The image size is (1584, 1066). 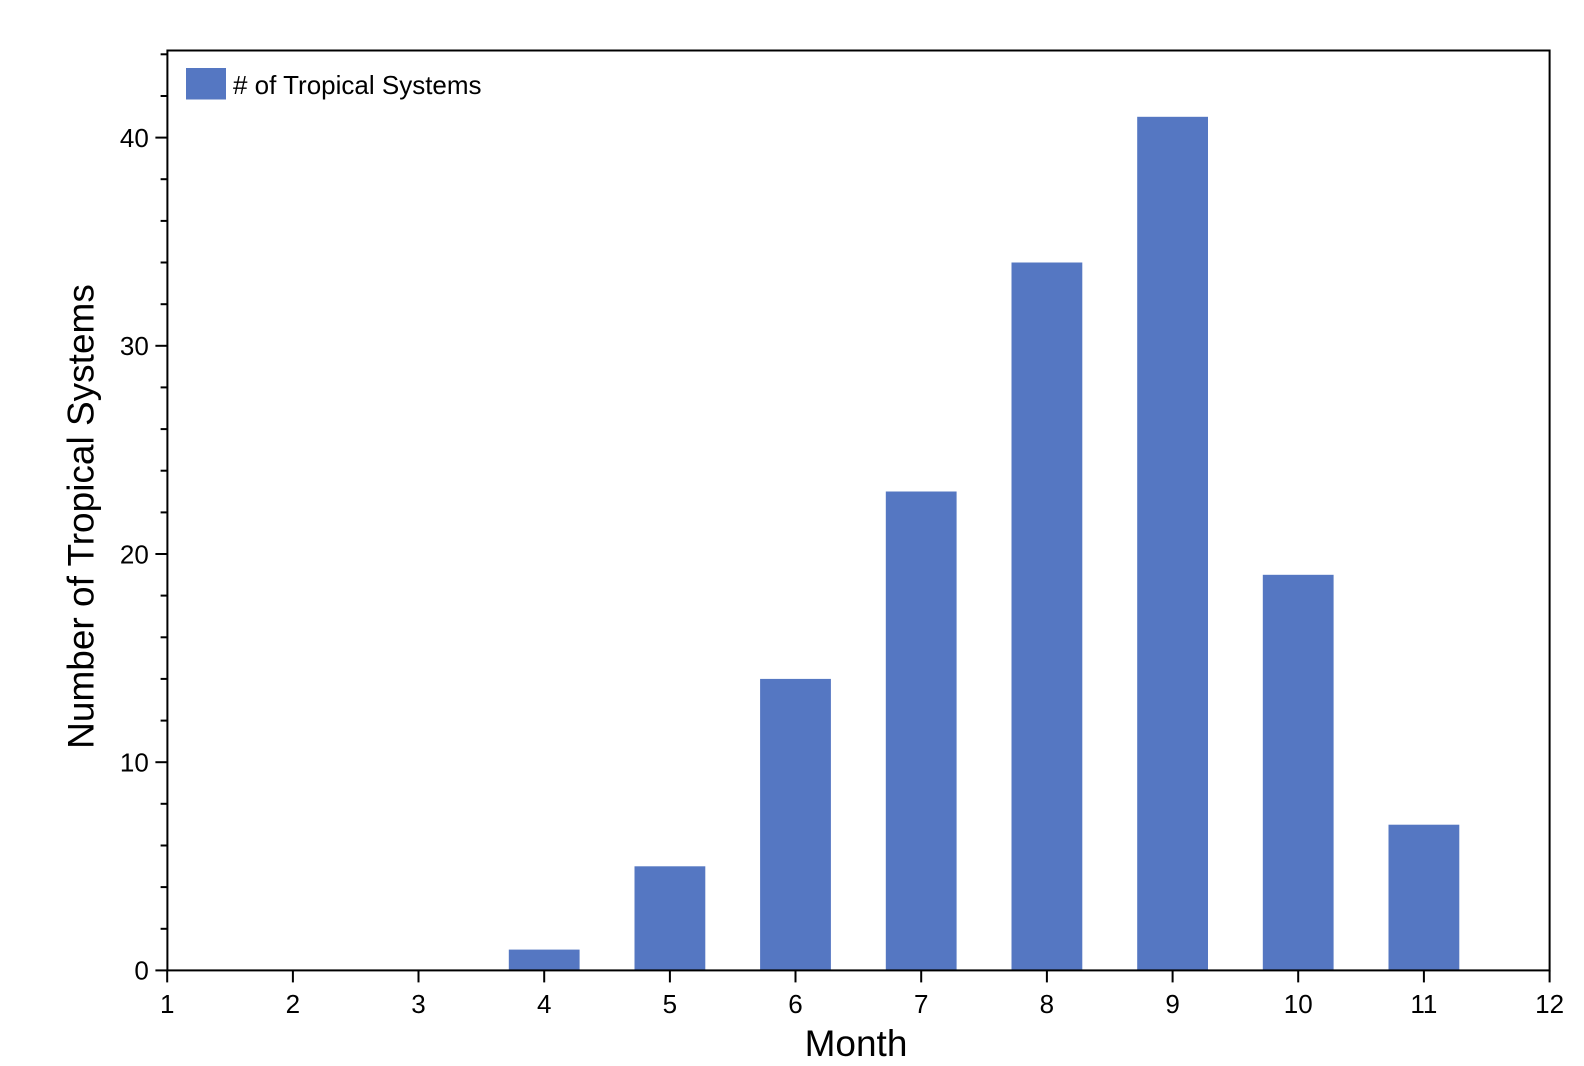 I want to click on svg-text: 2, so click(x=293, y=1004).